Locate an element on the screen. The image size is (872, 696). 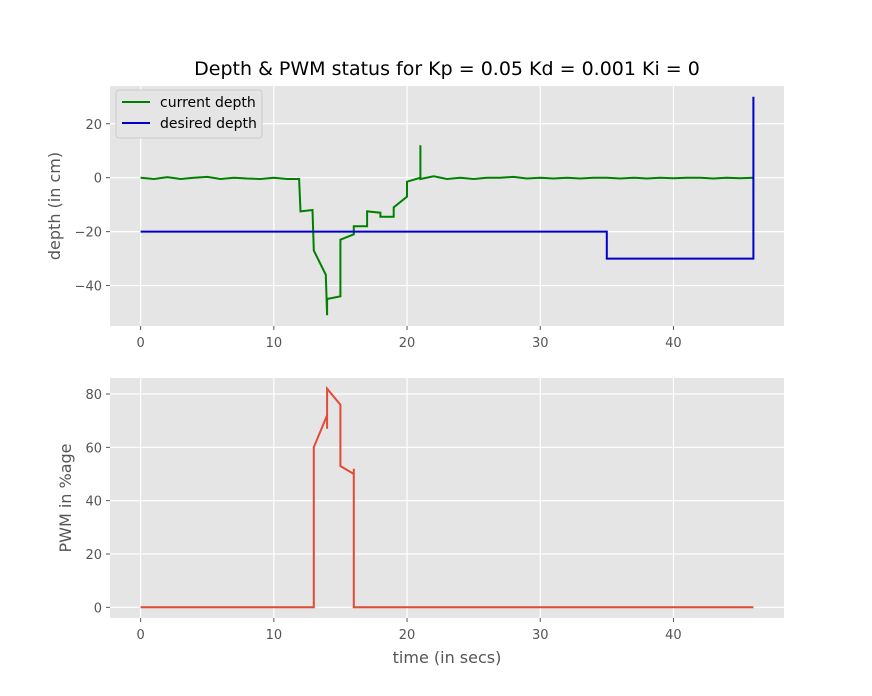
pwm-y-tick-label: 0 is located at coordinates (98, 608).